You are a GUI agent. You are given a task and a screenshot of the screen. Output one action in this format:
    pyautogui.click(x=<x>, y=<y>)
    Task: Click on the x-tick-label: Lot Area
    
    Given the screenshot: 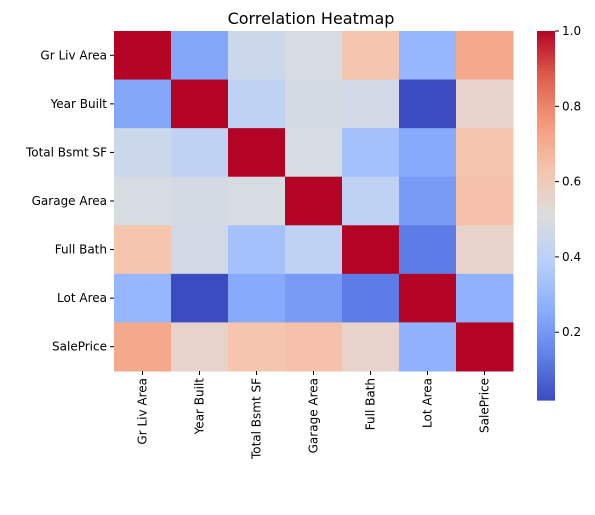 What is the action you would take?
    pyautogui.click(x=428, y=403)
    